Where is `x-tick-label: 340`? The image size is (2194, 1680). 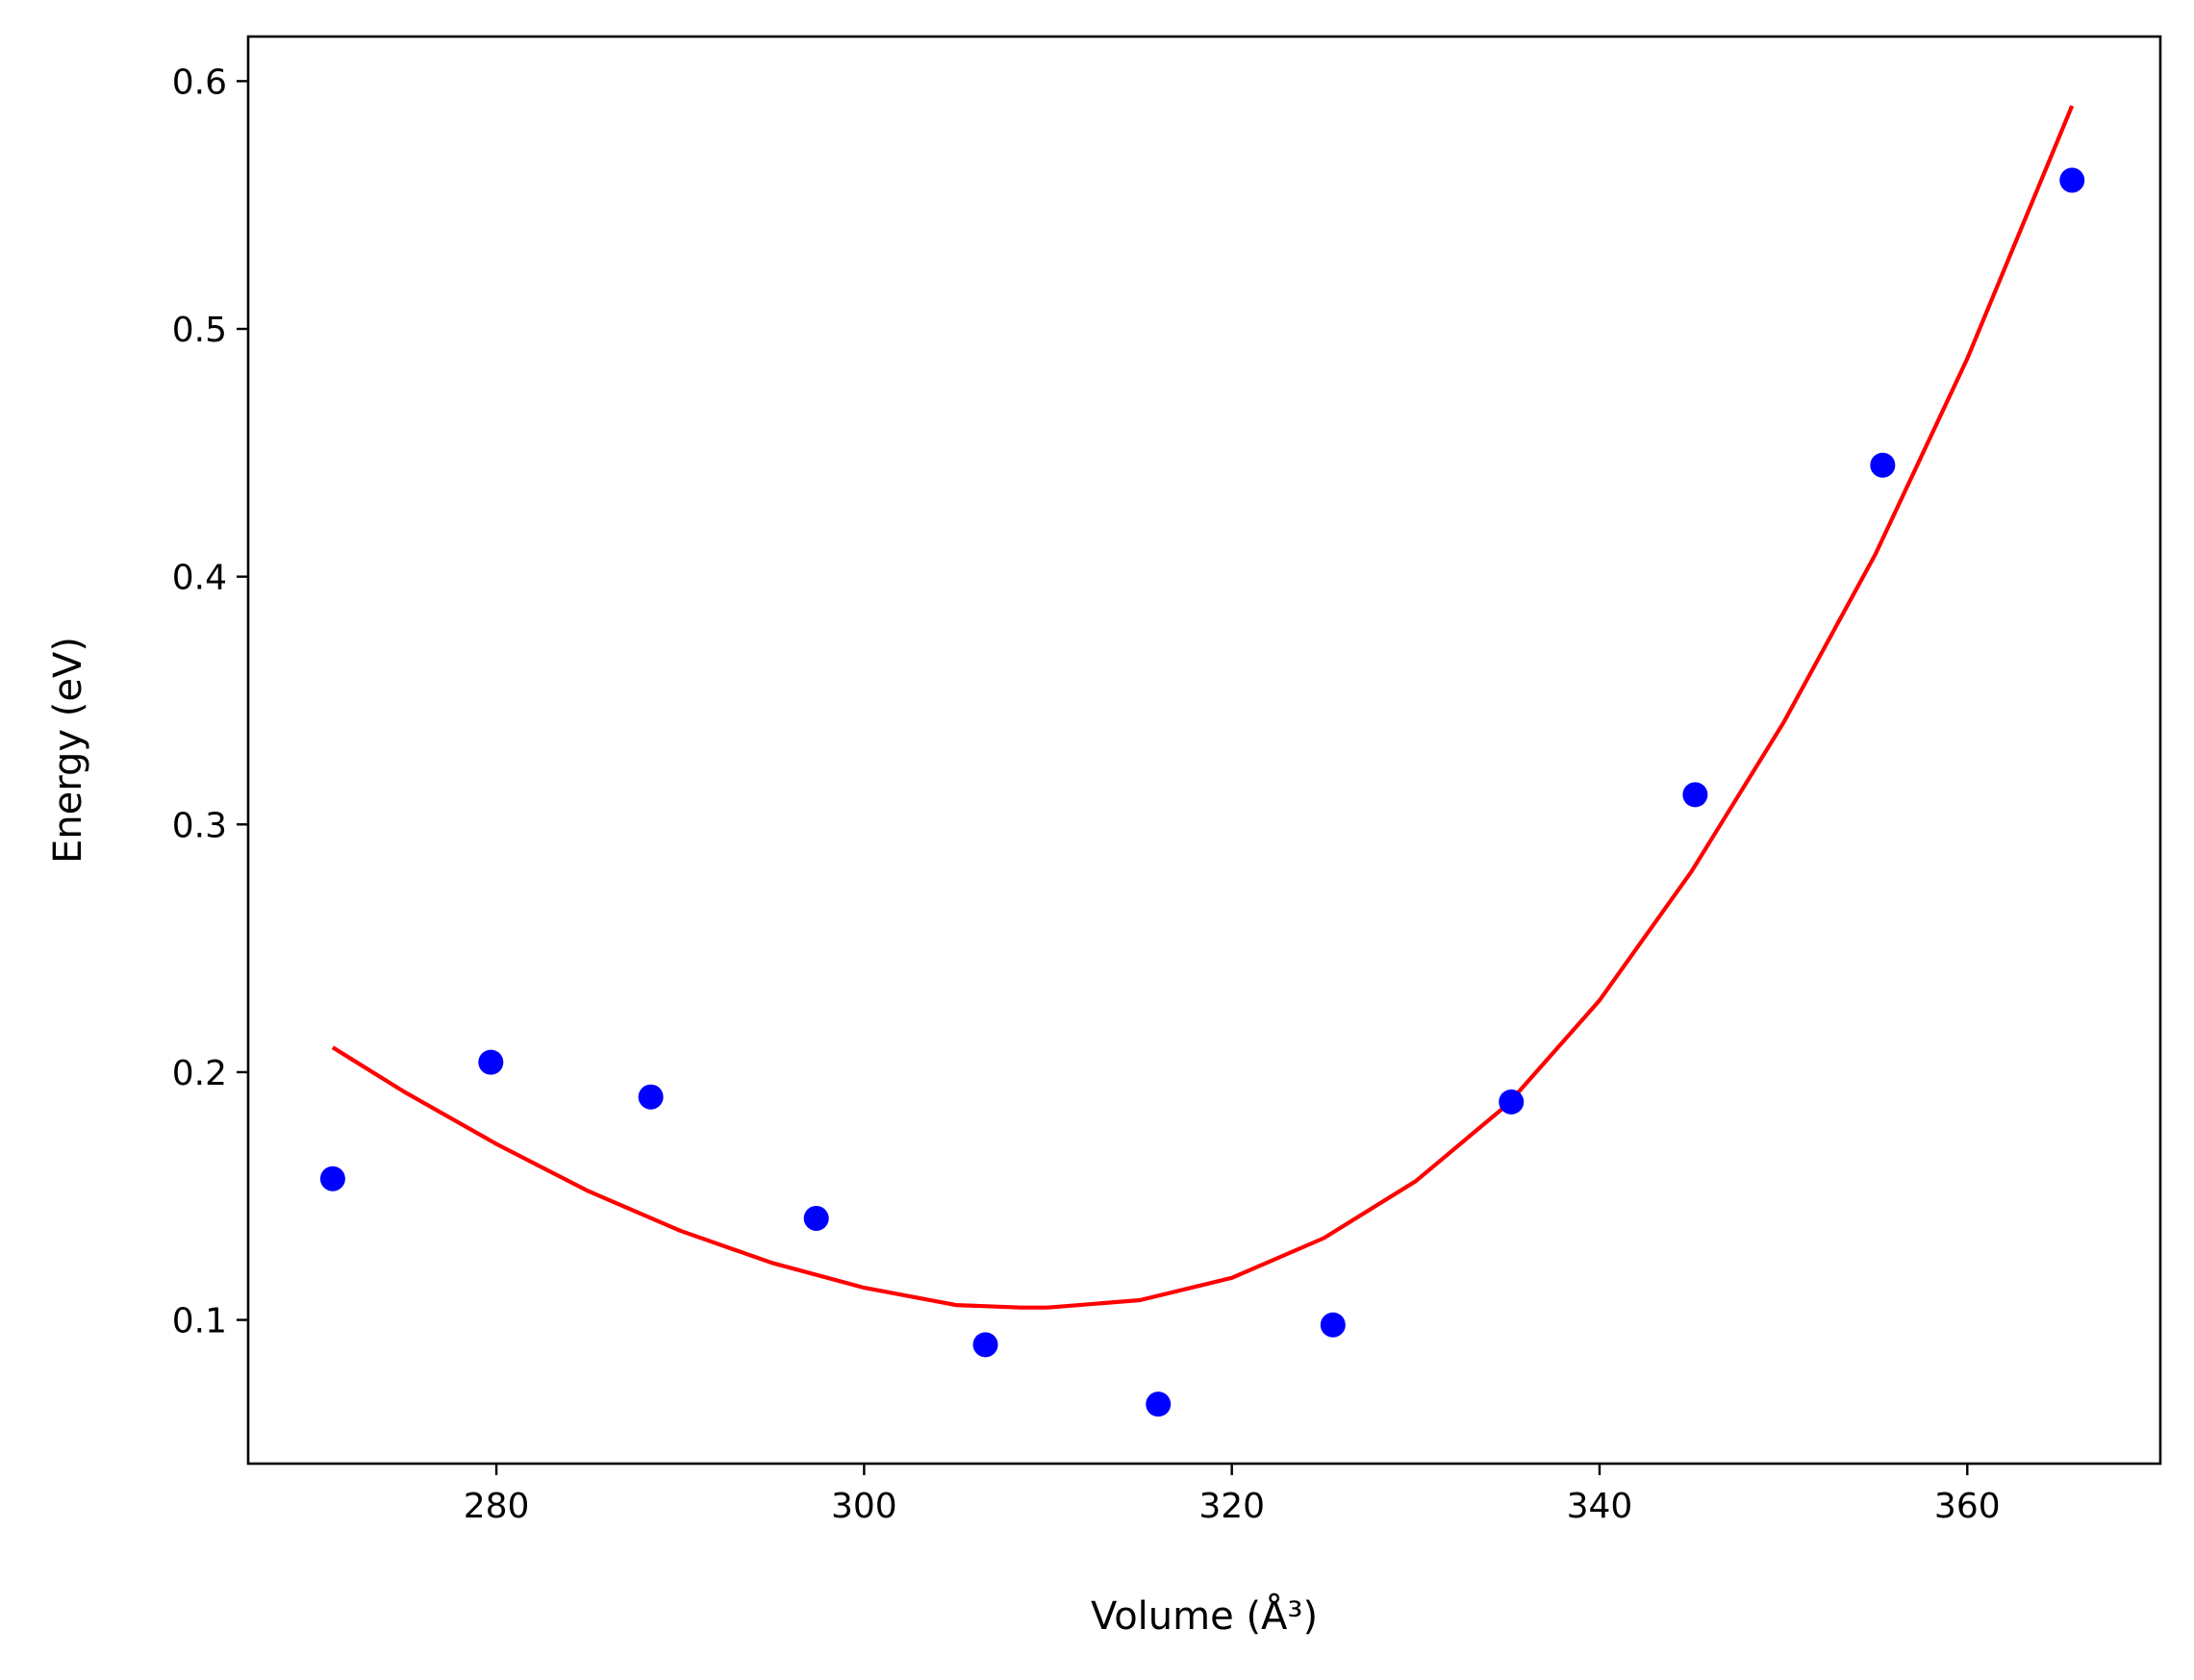 x-tick-label: 340 is located at coordinates (1600, 1507).